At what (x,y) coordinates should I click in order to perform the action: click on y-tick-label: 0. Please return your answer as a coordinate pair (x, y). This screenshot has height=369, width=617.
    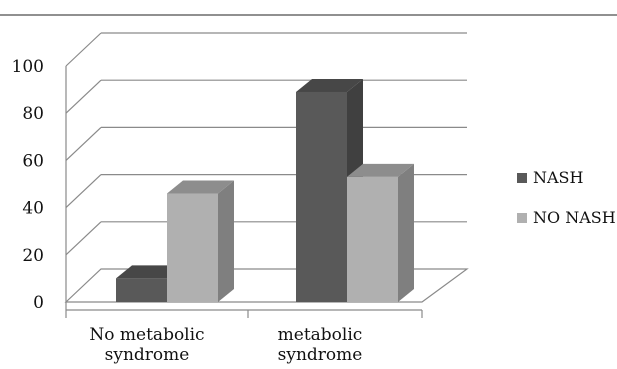
    Looking at the image, I should click on (38, 303).